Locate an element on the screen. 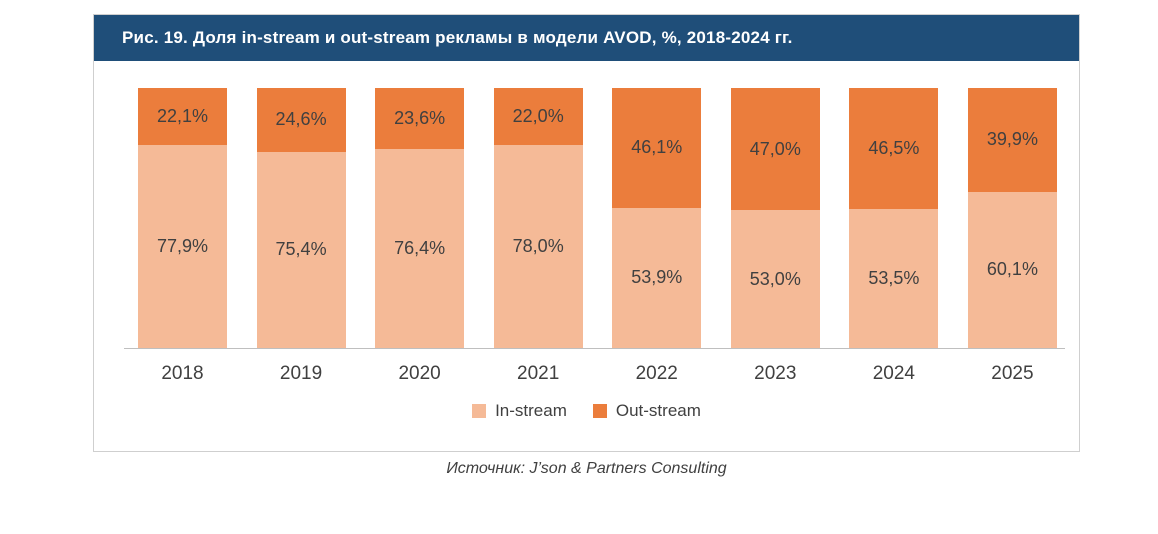 This screenshot has height=534, width=1158. bar-value-label: 76,4% is located at coordinates (420, 248).